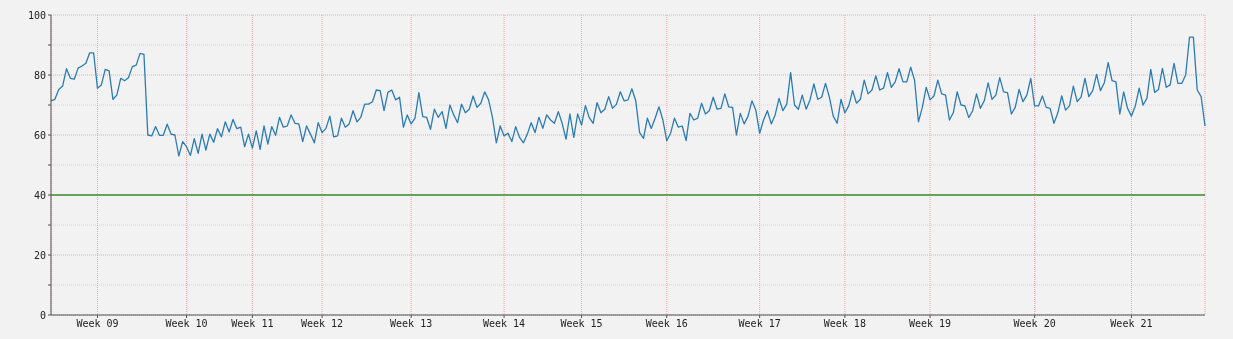 This screenshot has height=339, width=1233. I want to click on y-tick-label: 20, so click(39, 255).